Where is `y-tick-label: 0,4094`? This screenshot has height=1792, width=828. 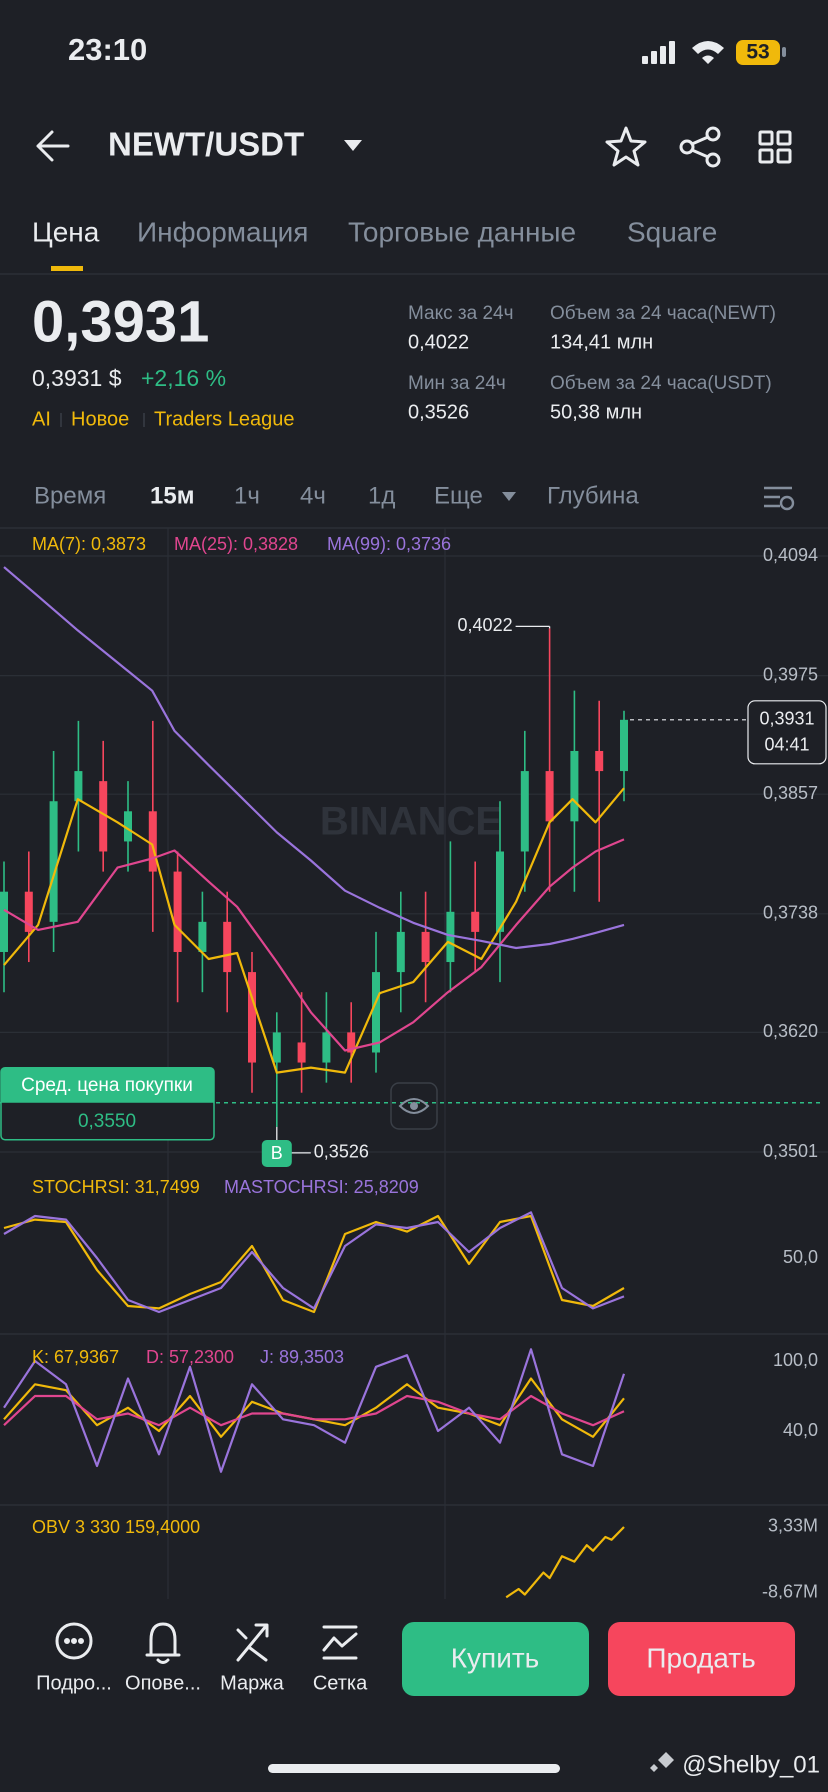 y-tick-label: 0,4094 is located at coordinates (790, 555).